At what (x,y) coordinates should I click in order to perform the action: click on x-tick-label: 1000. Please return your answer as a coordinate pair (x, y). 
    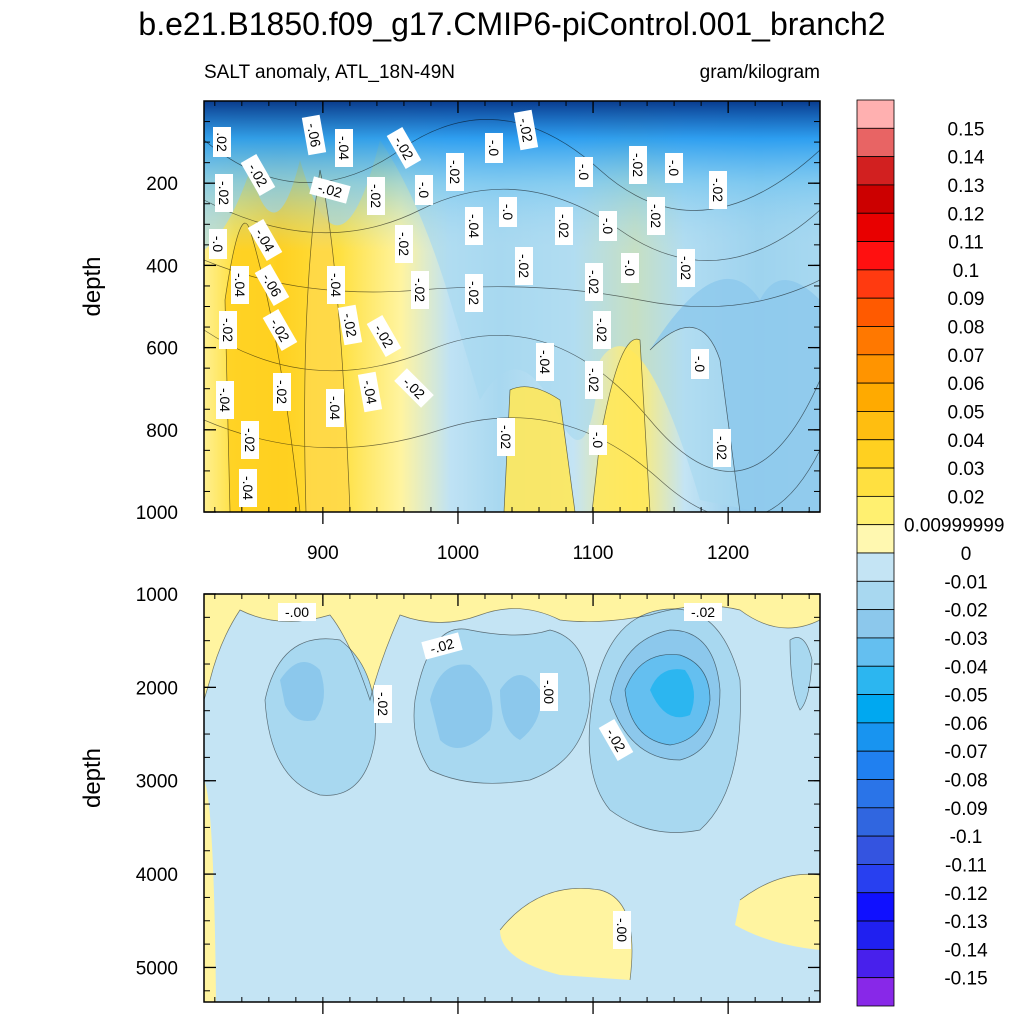
    Looking at the image, I should click on (458, 553).